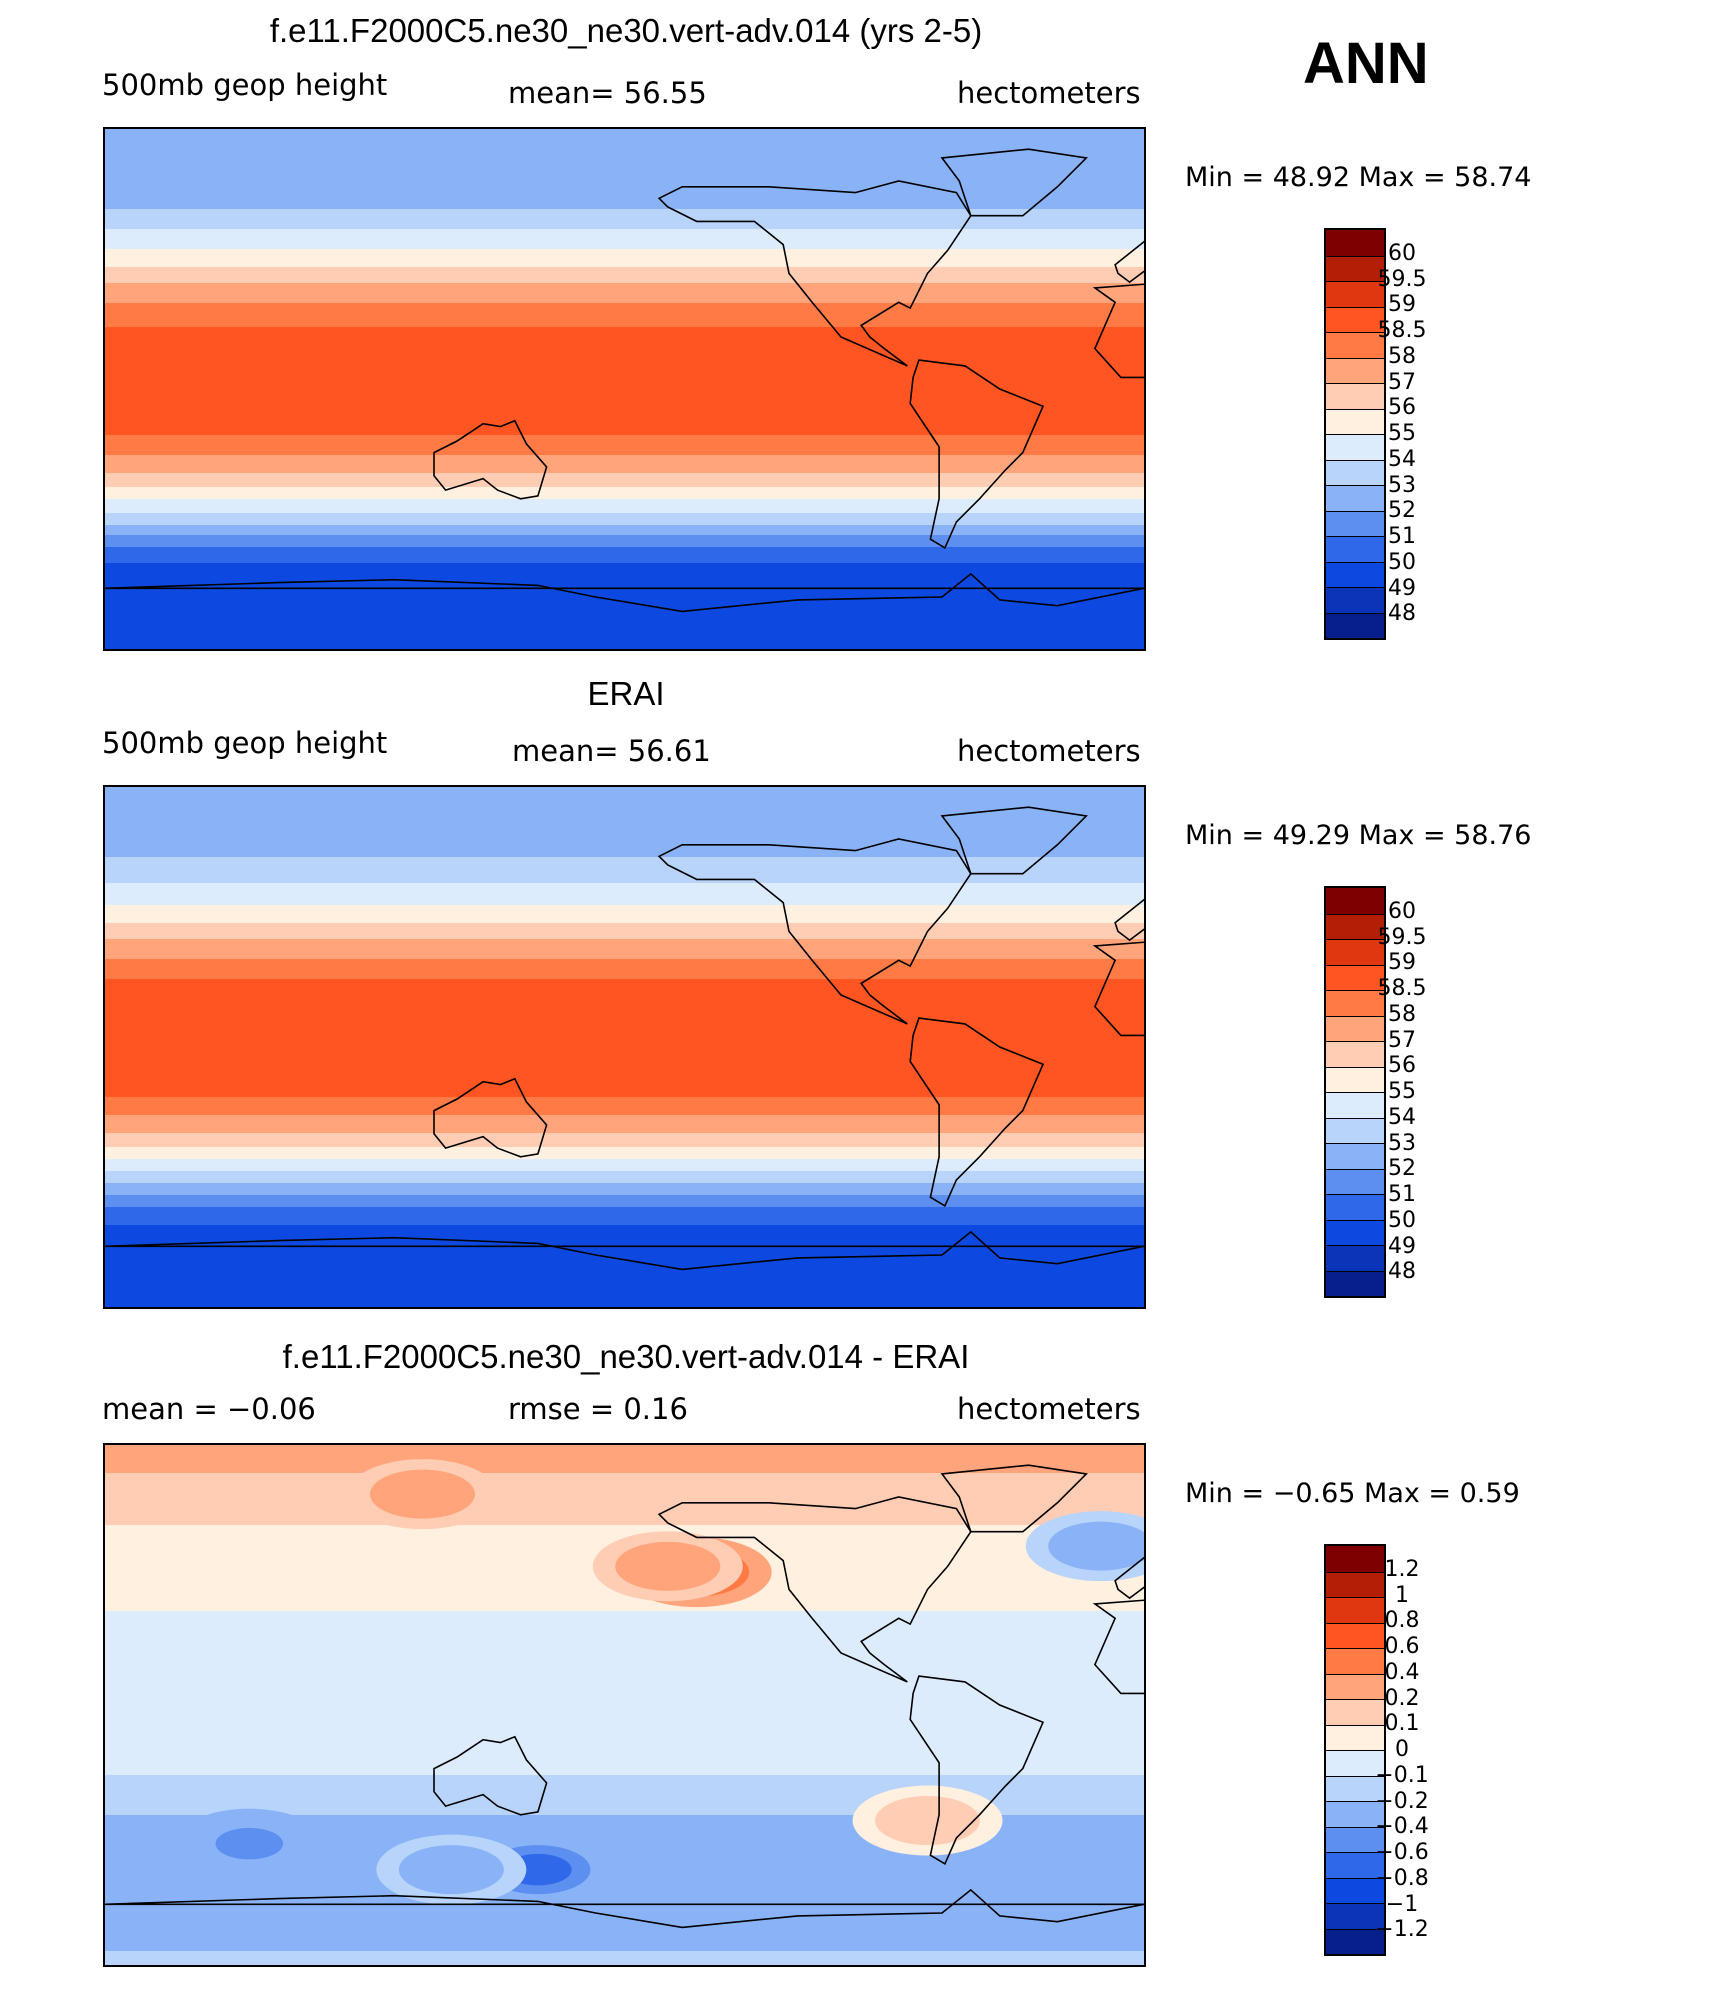 The width and height of the screenshot is (1710, 1991). I want to click on colorbar-tick-label: 48, so click(1402, 1272).